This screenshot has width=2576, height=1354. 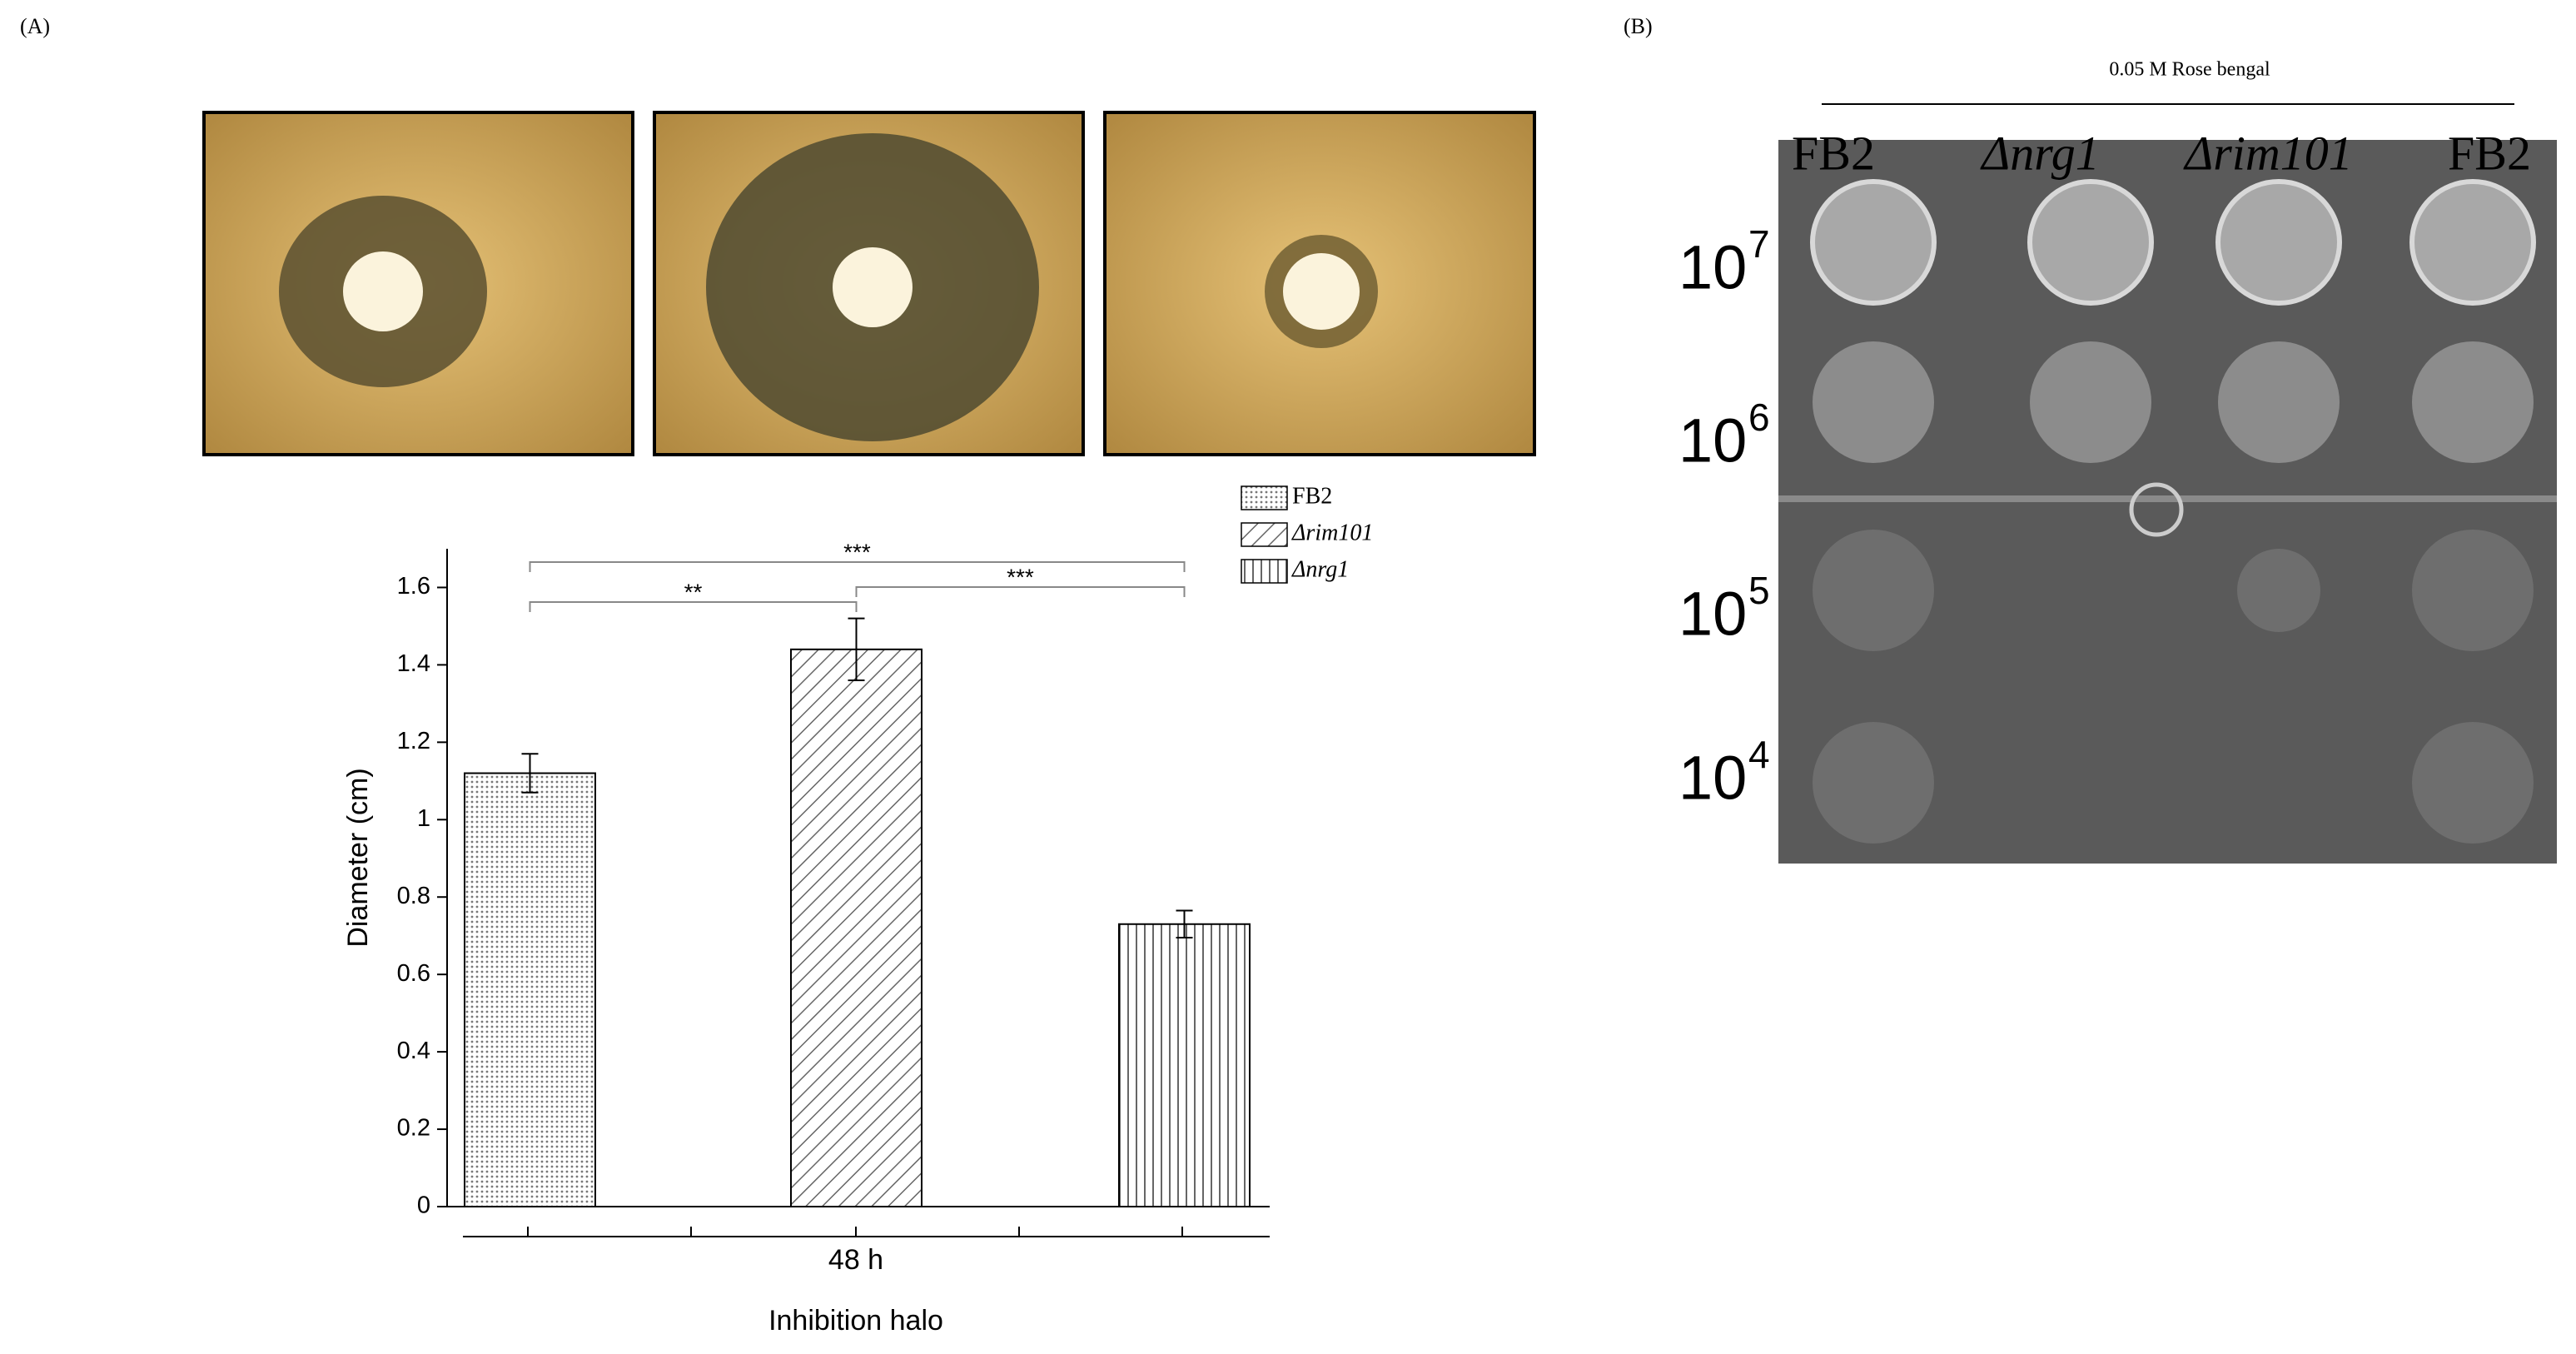 I want to click on y-tick-label: 0, so click(x=423, y=1206).